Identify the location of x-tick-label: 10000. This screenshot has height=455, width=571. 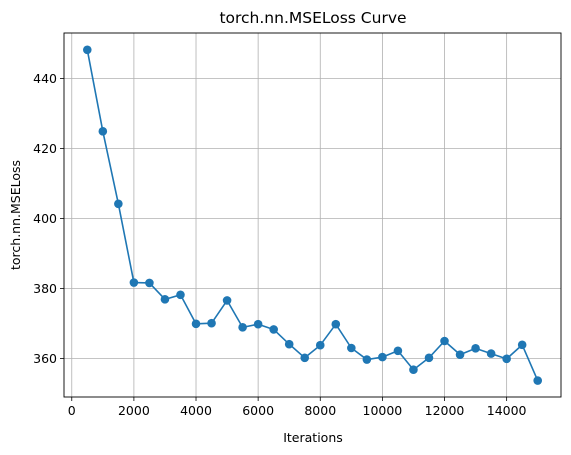
(383, 410).